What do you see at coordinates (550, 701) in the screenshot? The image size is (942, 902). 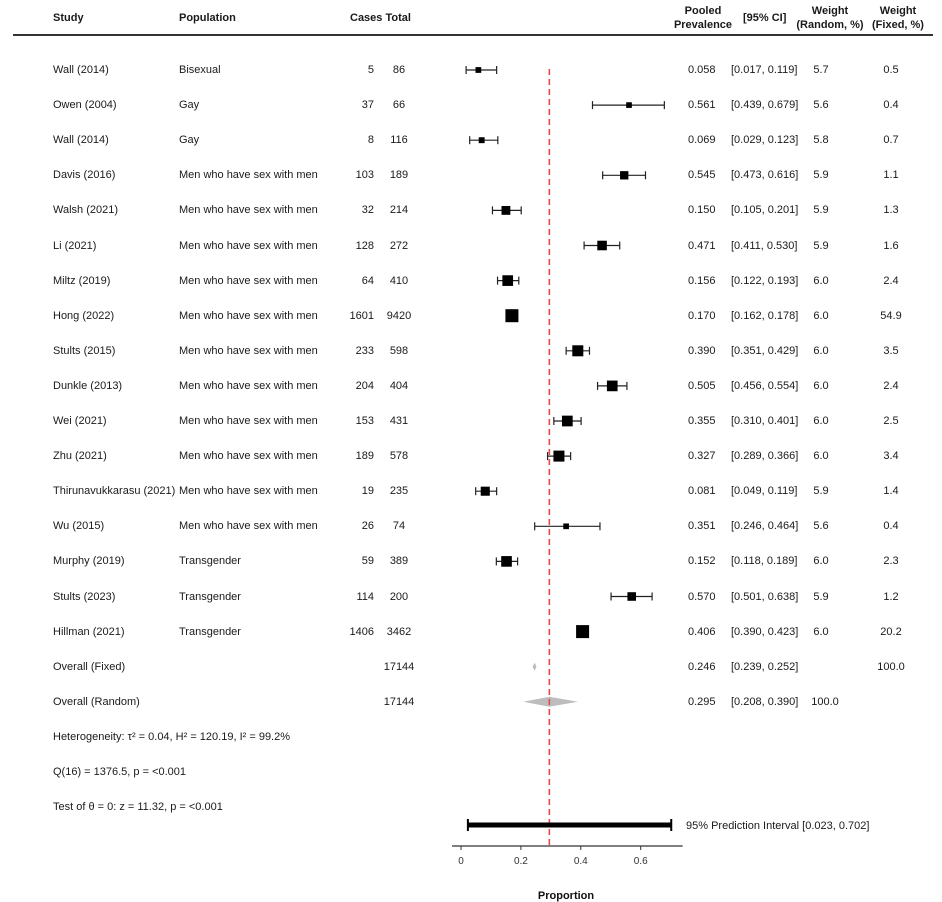 I see `summary-diamond-random` at bounding box center [550, 701].